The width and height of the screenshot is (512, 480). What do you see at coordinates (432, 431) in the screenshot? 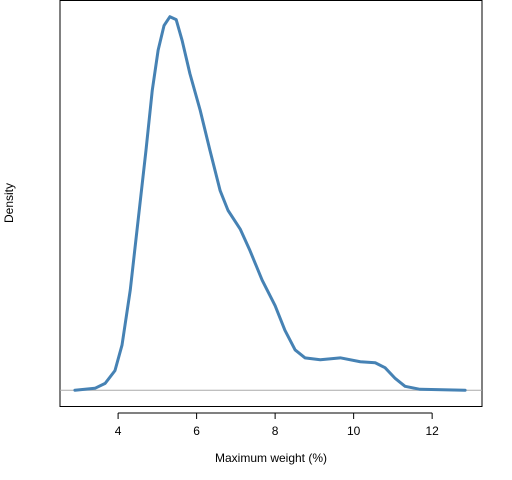
I see `x-tick-label: 12` at bounding box center [432, 431].